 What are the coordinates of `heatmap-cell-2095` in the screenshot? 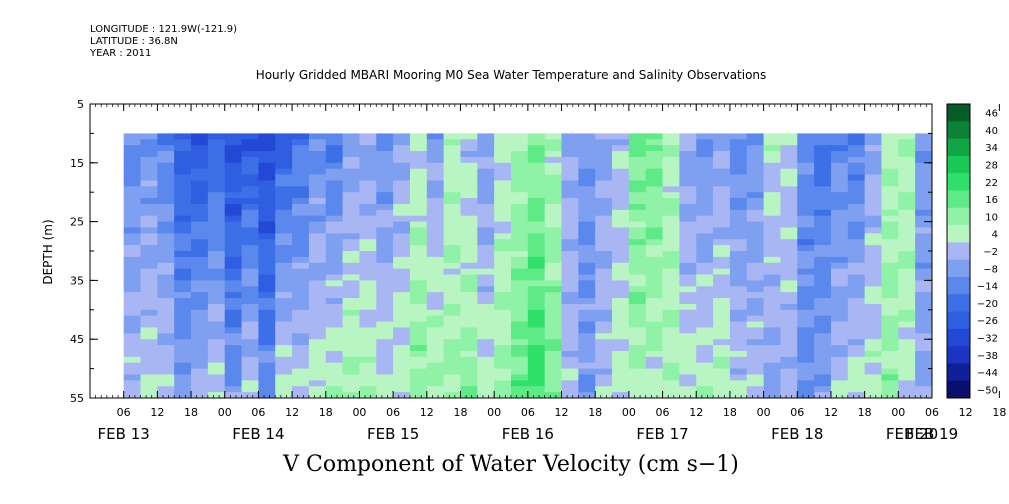 It's located at (907, 283).